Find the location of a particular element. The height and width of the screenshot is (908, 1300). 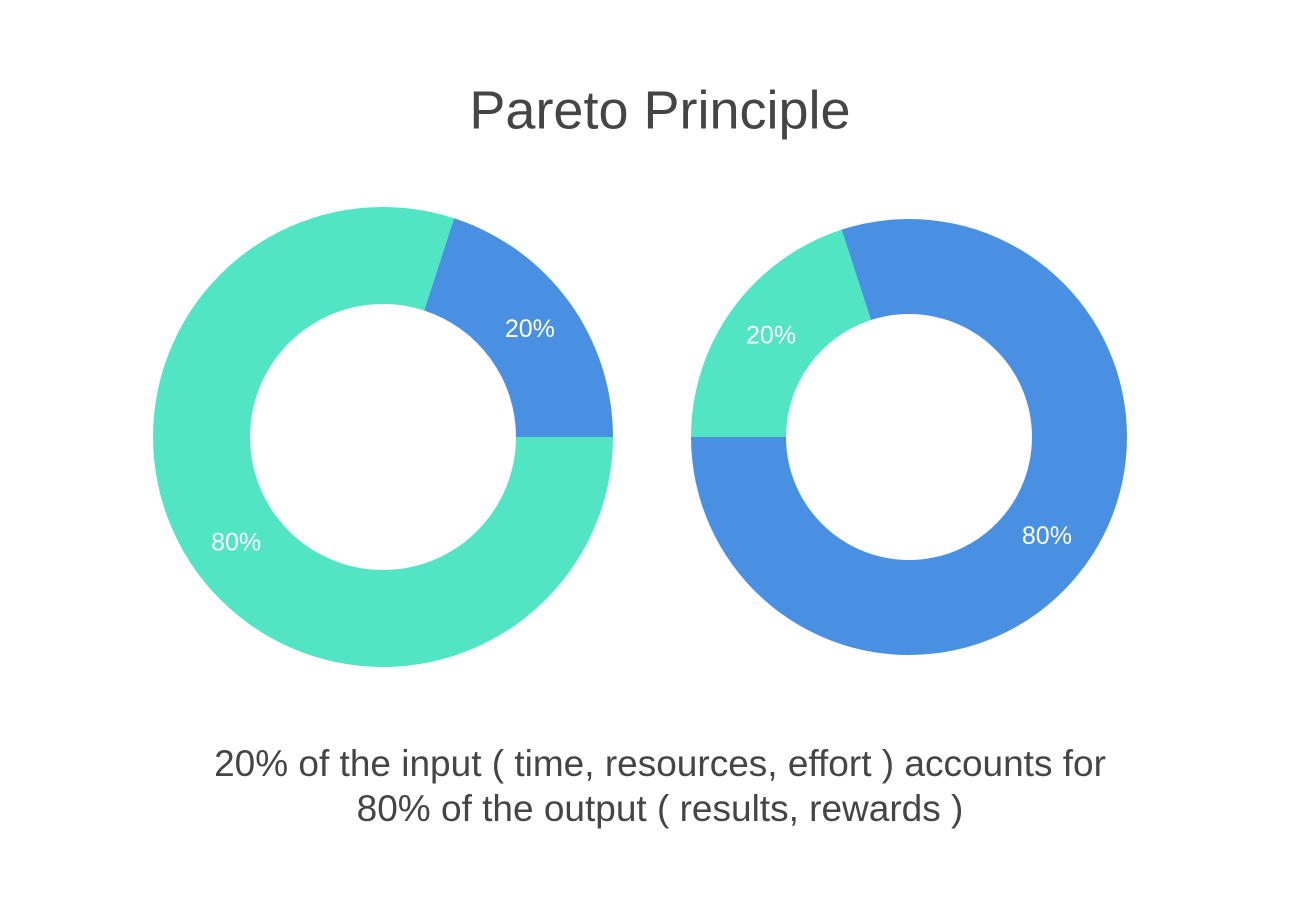

caption-line: 80% of the output ( results, rewards ) is located at coordinates (660, 808).